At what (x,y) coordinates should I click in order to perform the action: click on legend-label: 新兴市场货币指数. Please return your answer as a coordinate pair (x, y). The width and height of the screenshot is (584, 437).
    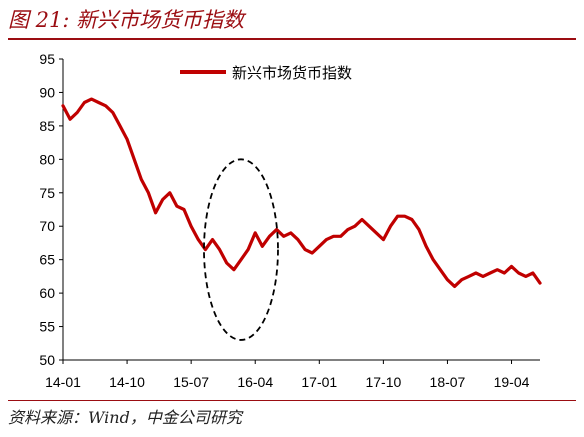
    Looking at the image, I should click on (292, 73).